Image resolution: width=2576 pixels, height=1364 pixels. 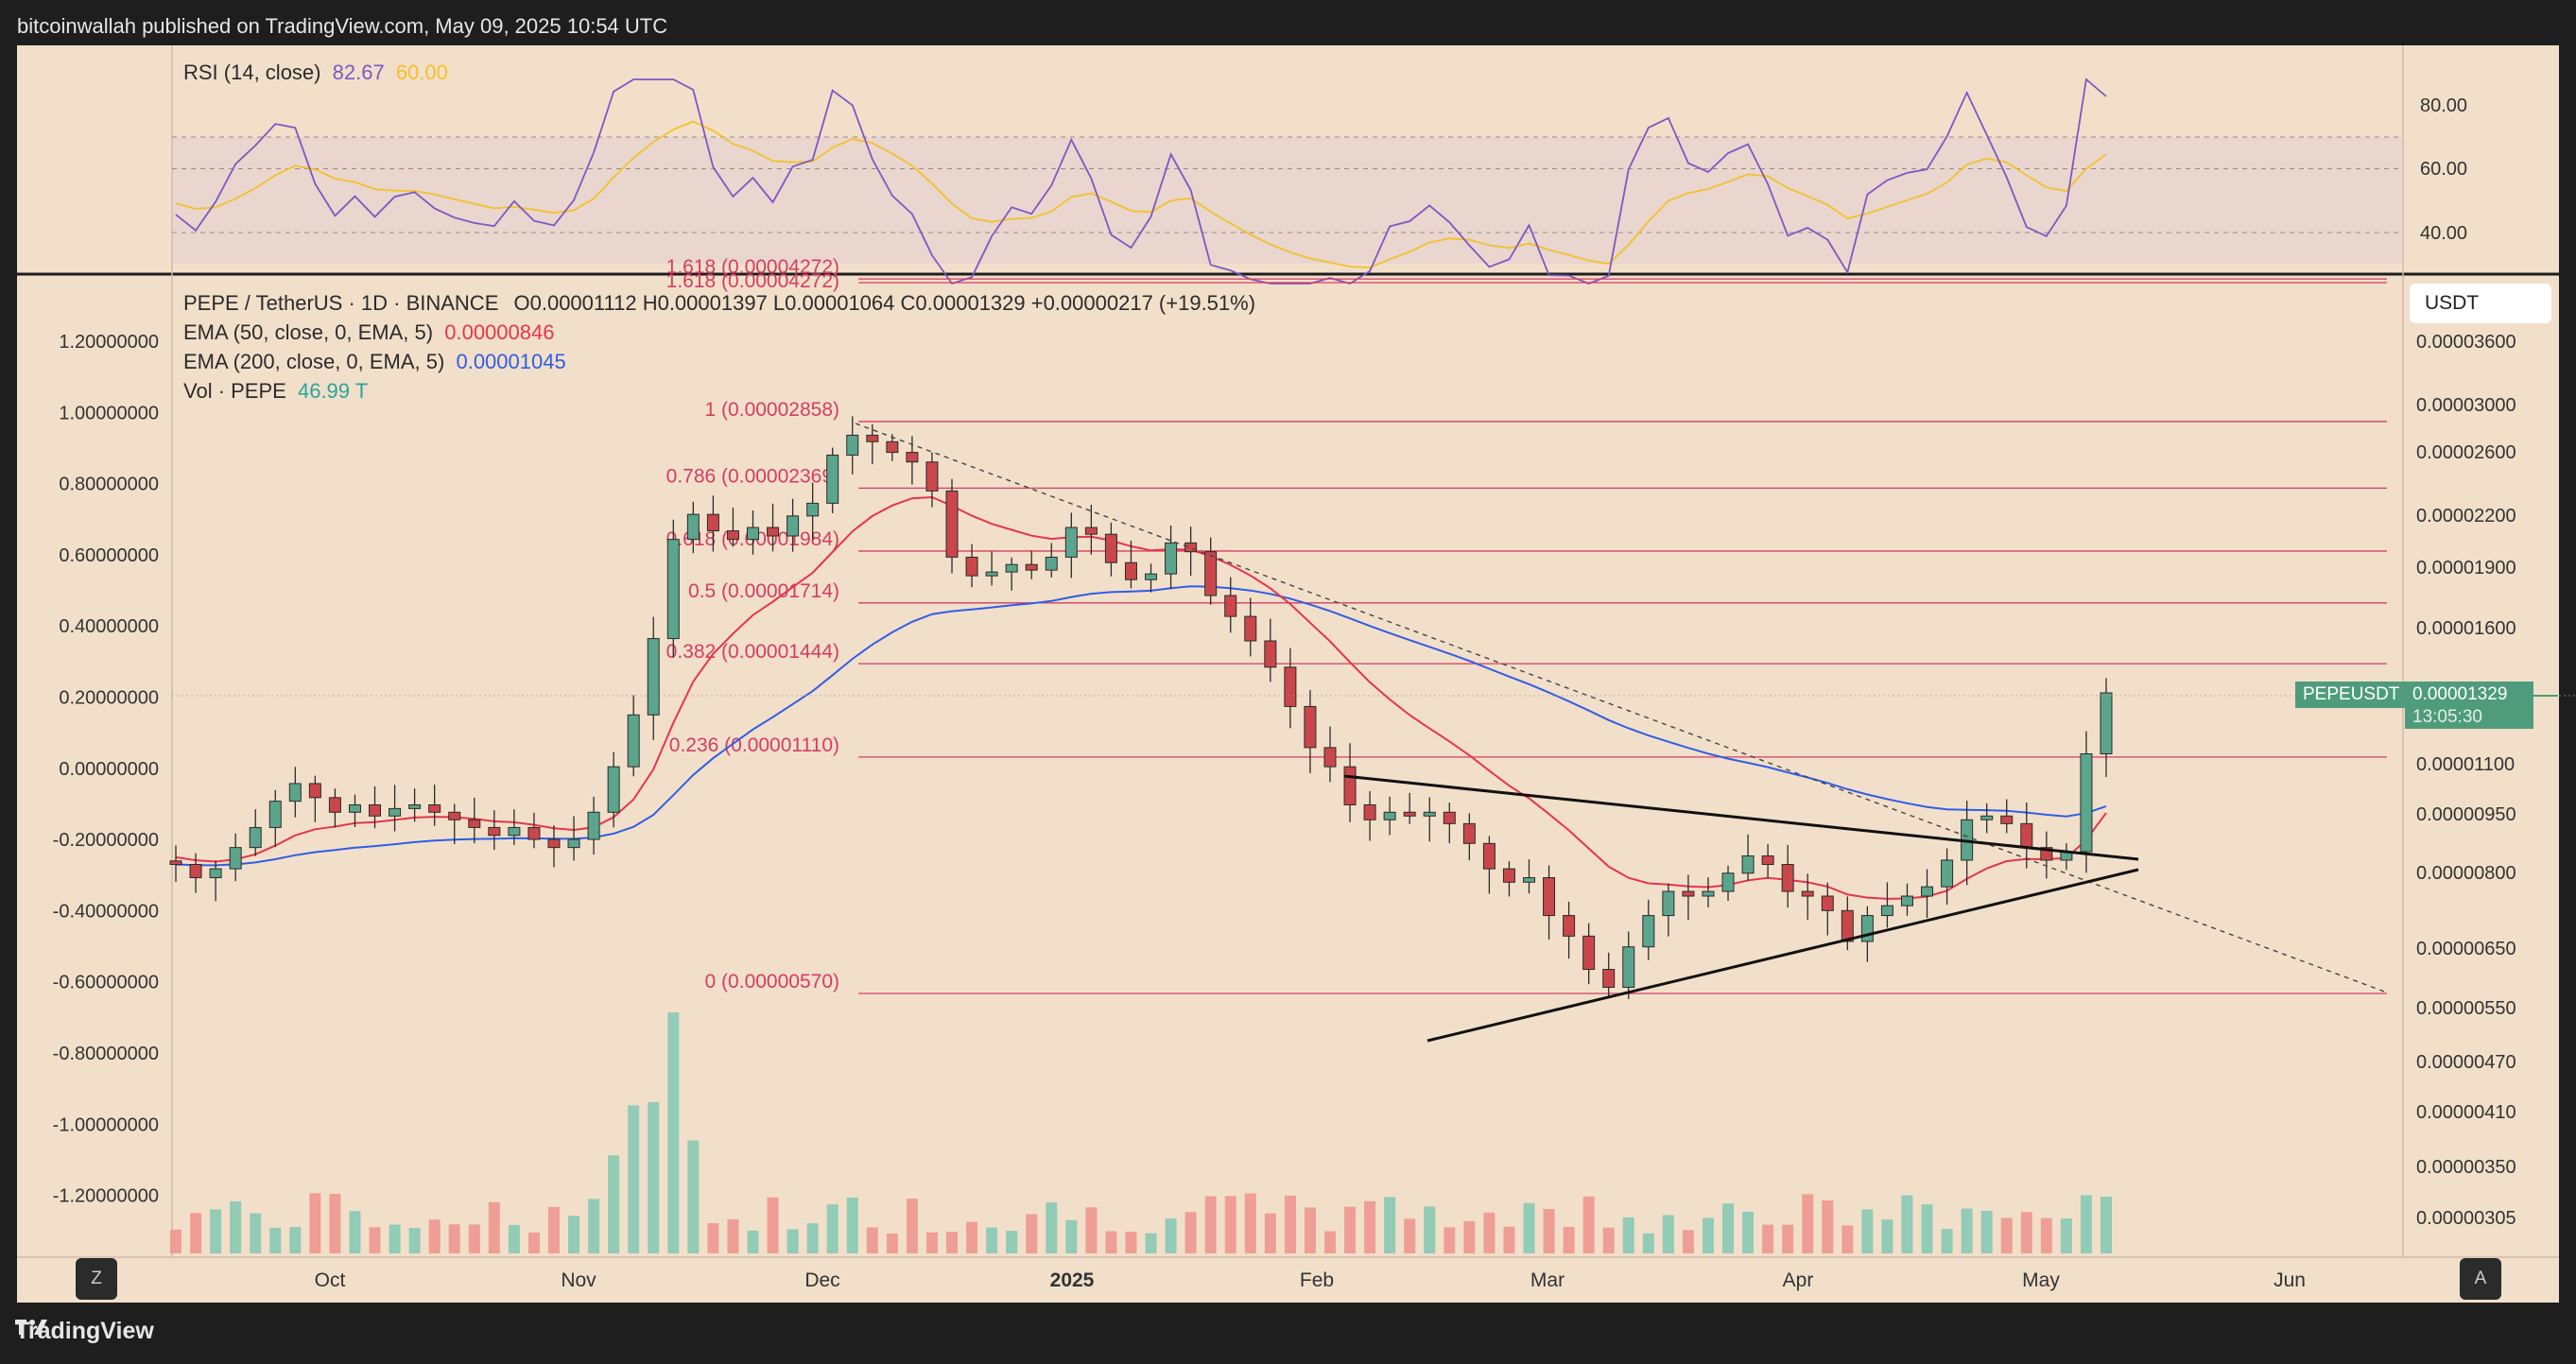 I want to click on volume-legend: Vol · PEPE 46.99 T, so click(x=275, y=391).